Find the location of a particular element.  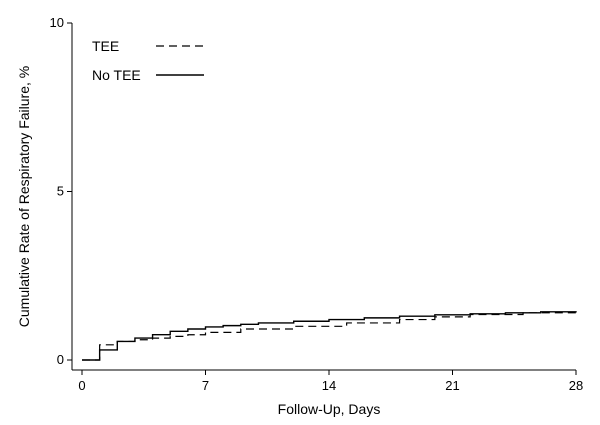

legend-label-tee: TEE is located at coordinates (105, 46).